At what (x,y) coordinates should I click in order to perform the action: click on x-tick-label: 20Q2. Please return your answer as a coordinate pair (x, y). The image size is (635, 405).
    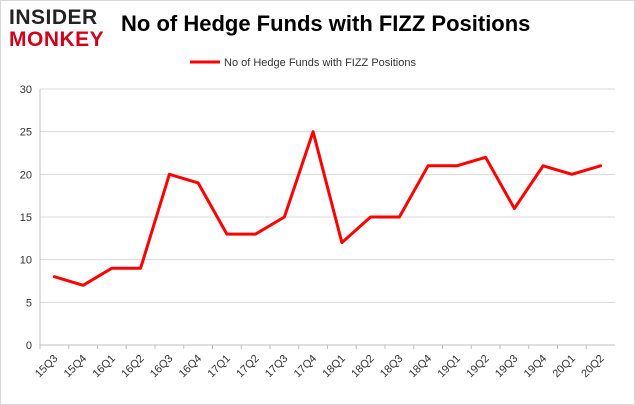
    Looking at the image, I should click on (593, 367).